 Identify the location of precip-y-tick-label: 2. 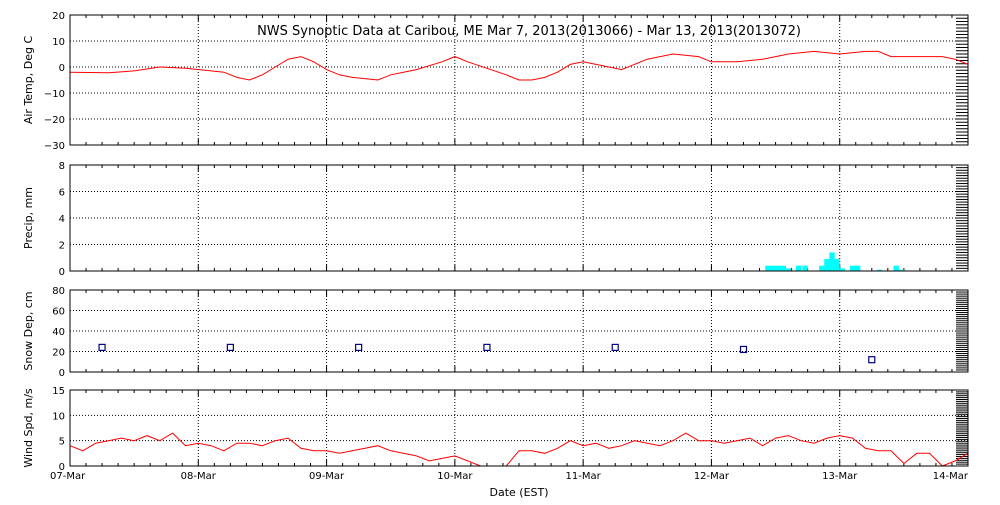
(62, 246).